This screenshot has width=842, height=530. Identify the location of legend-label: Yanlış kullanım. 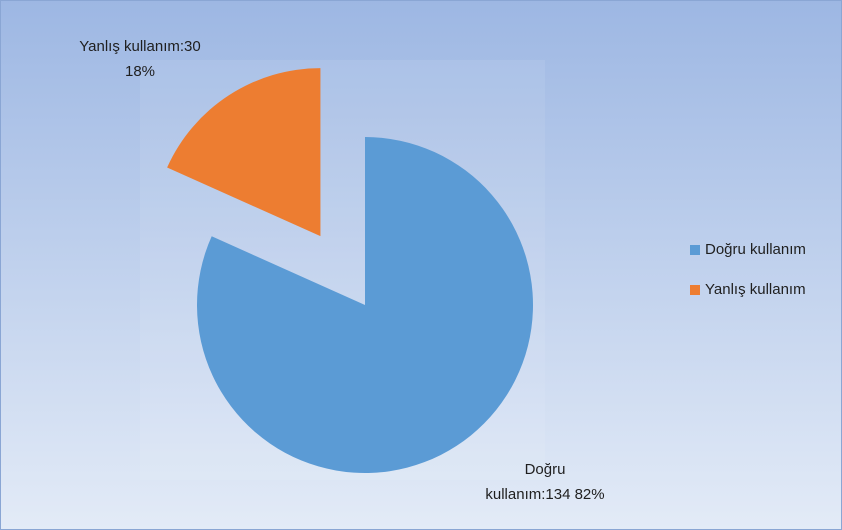
(755, 289).